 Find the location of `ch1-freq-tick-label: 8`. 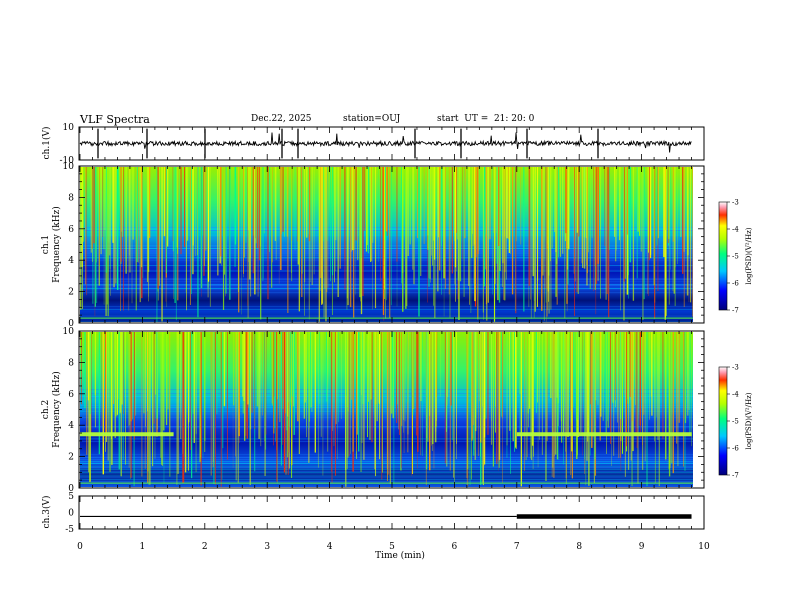

ch1-freq-tick-label: 8 is located at coordinates (71, 198).